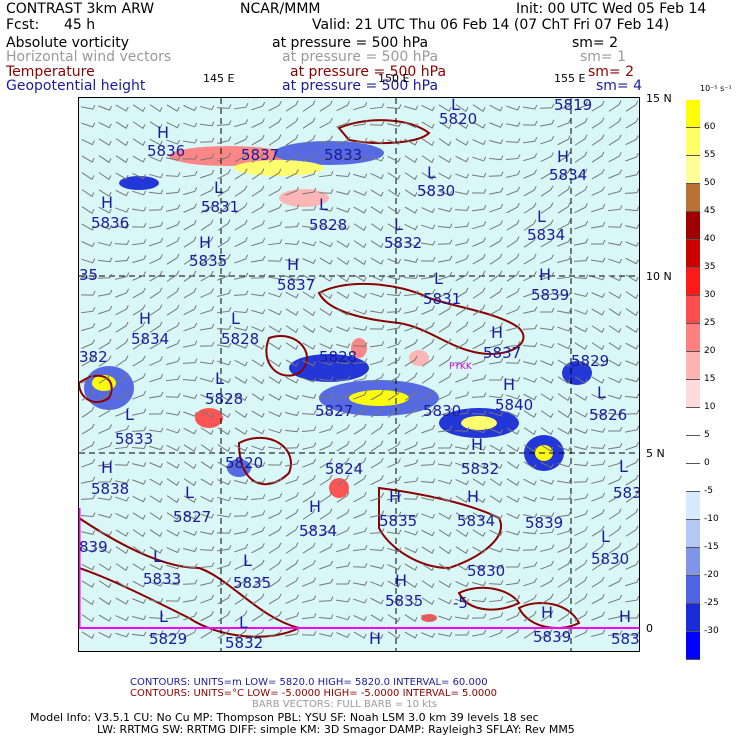 This screenshot has width=740, height=740. What do you see at coordinates (710, 407) in the screenshot?
I see `colorbar-tick-label: 10` at bounding box center [710, 407].